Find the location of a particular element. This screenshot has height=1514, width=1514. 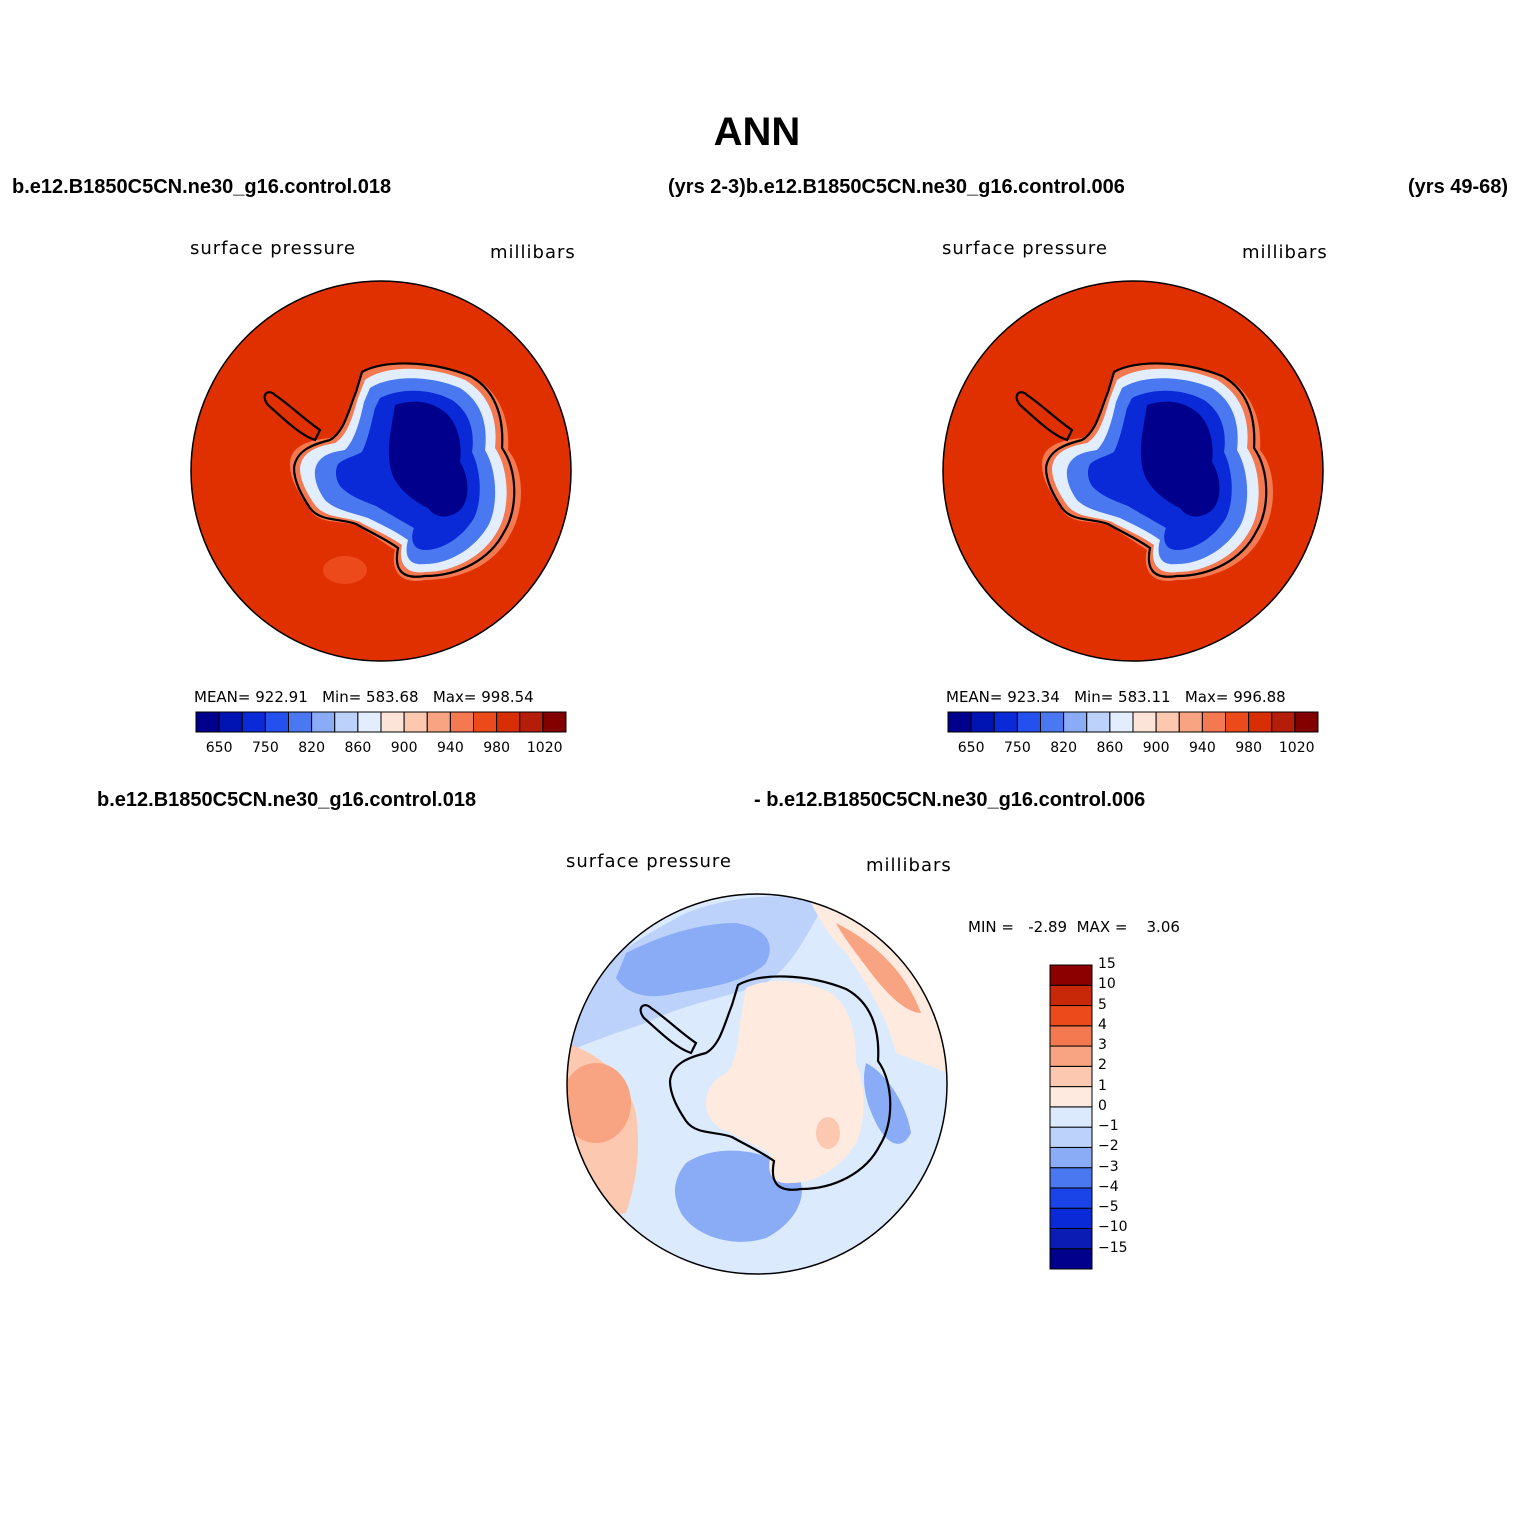

diff-variable-label: surface pressure is located at coordinates (649, 861).